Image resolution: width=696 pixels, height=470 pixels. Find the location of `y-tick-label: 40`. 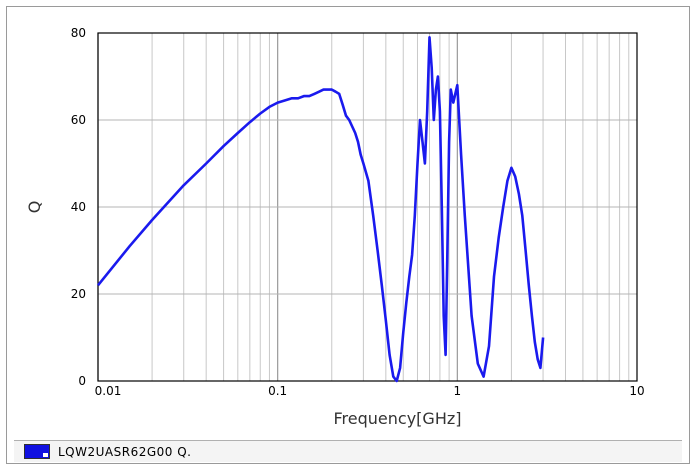

y-tick-label: 40 is located at coordinates (78, 207).